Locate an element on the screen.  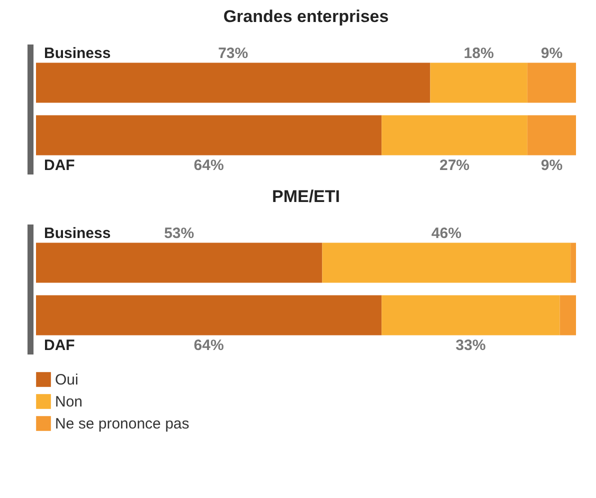
data-label: 27% is located at coordinates (454, 165).